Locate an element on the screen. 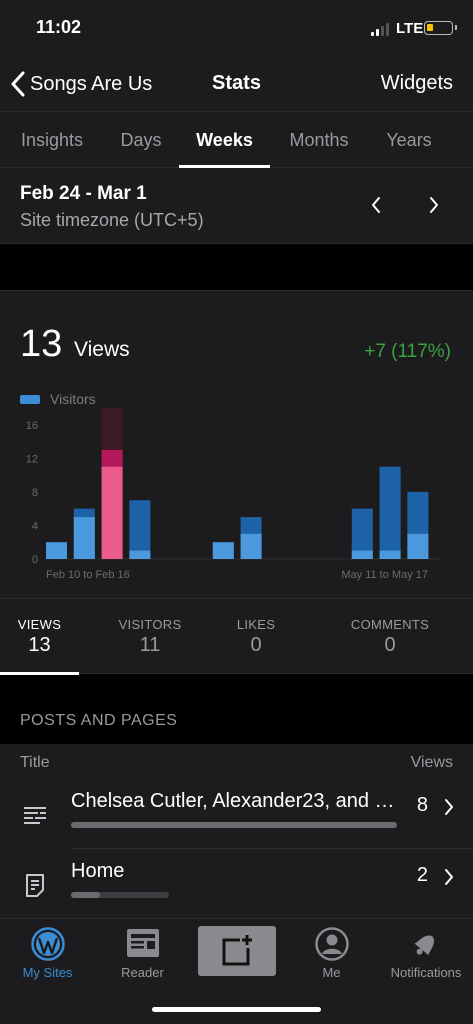 This screenshot has height=1024, width=473. tab-months: Months is located at coordinates (319, 140).